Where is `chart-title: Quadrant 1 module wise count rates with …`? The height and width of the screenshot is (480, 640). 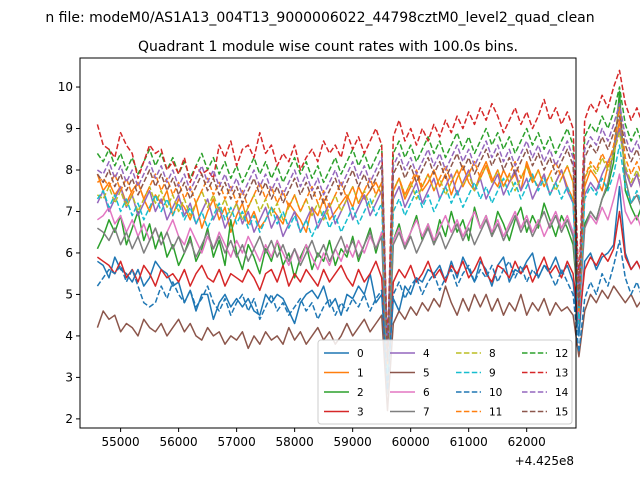 chart-title: Quadrant 1 module wise count rates with … is located at coordinates (328, 47).